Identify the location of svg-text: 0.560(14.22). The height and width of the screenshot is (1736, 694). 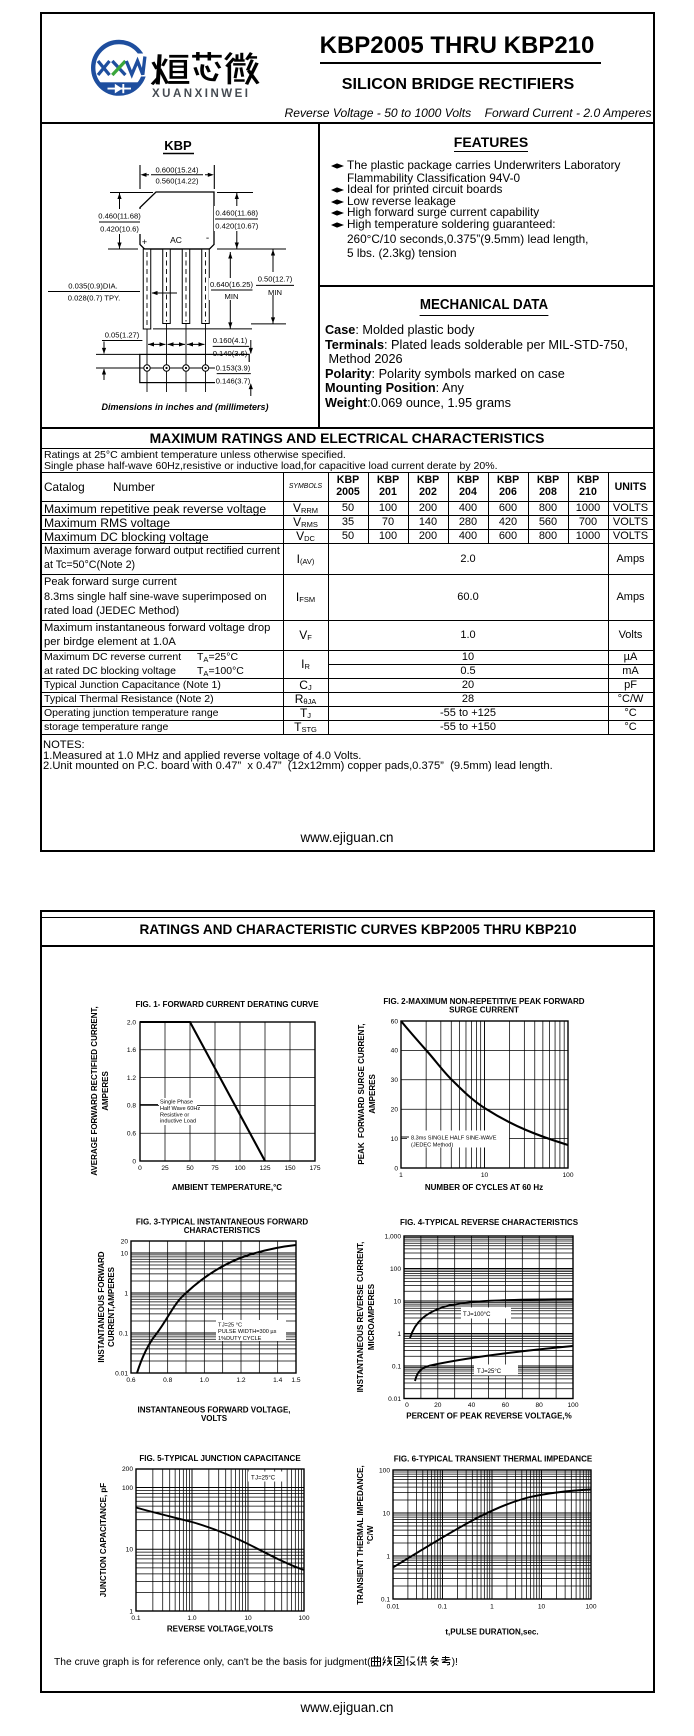
(177, 181).